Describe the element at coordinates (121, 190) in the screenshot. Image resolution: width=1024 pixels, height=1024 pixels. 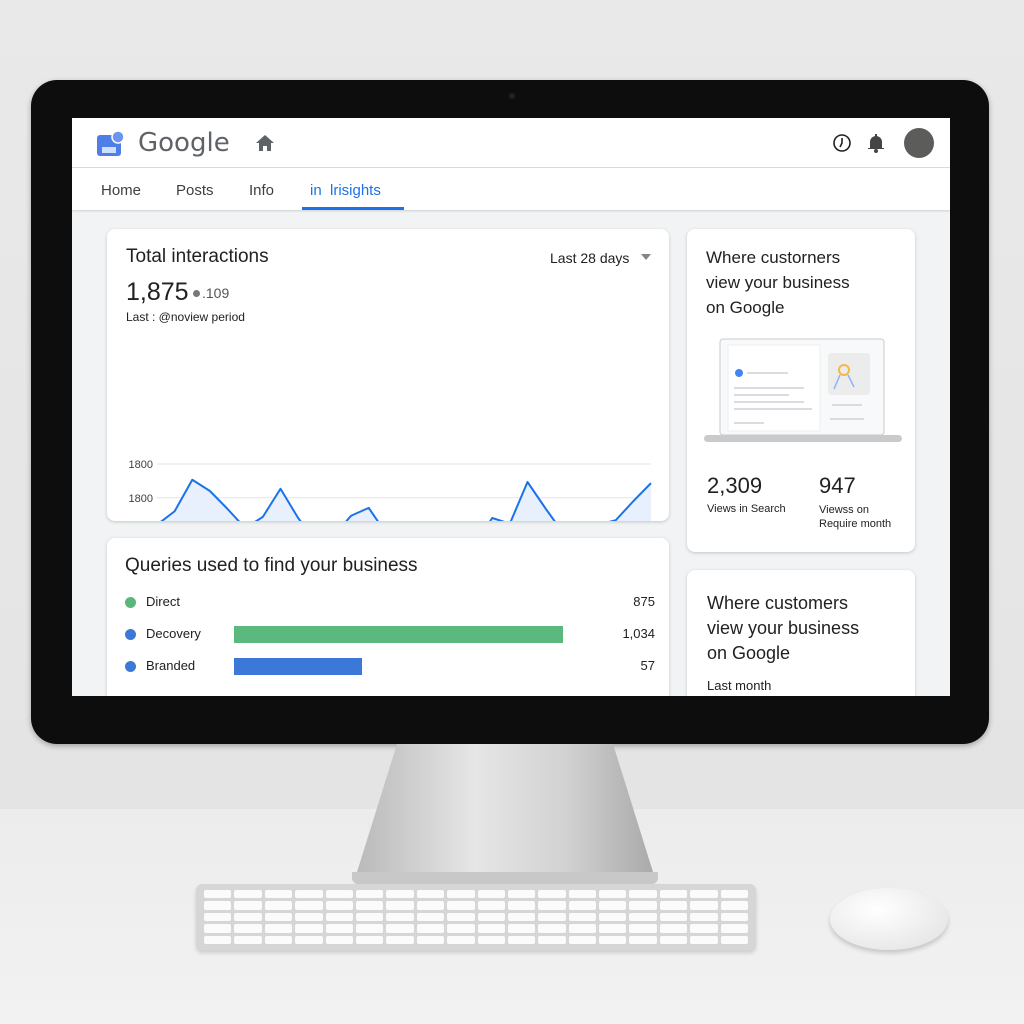
I see `tab-home: Home` at that location.